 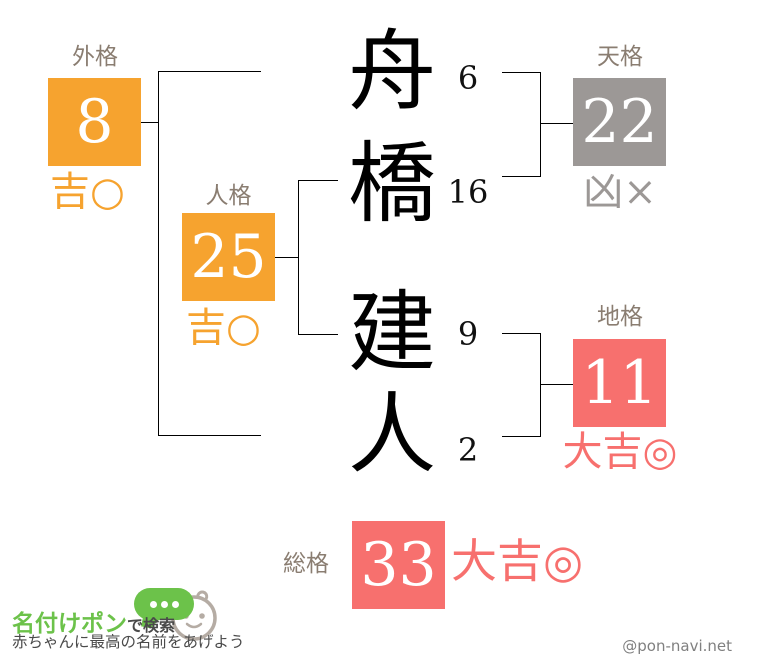 I want to click on brand-row: 名付けポンで検索, so click(x=93, y=621).